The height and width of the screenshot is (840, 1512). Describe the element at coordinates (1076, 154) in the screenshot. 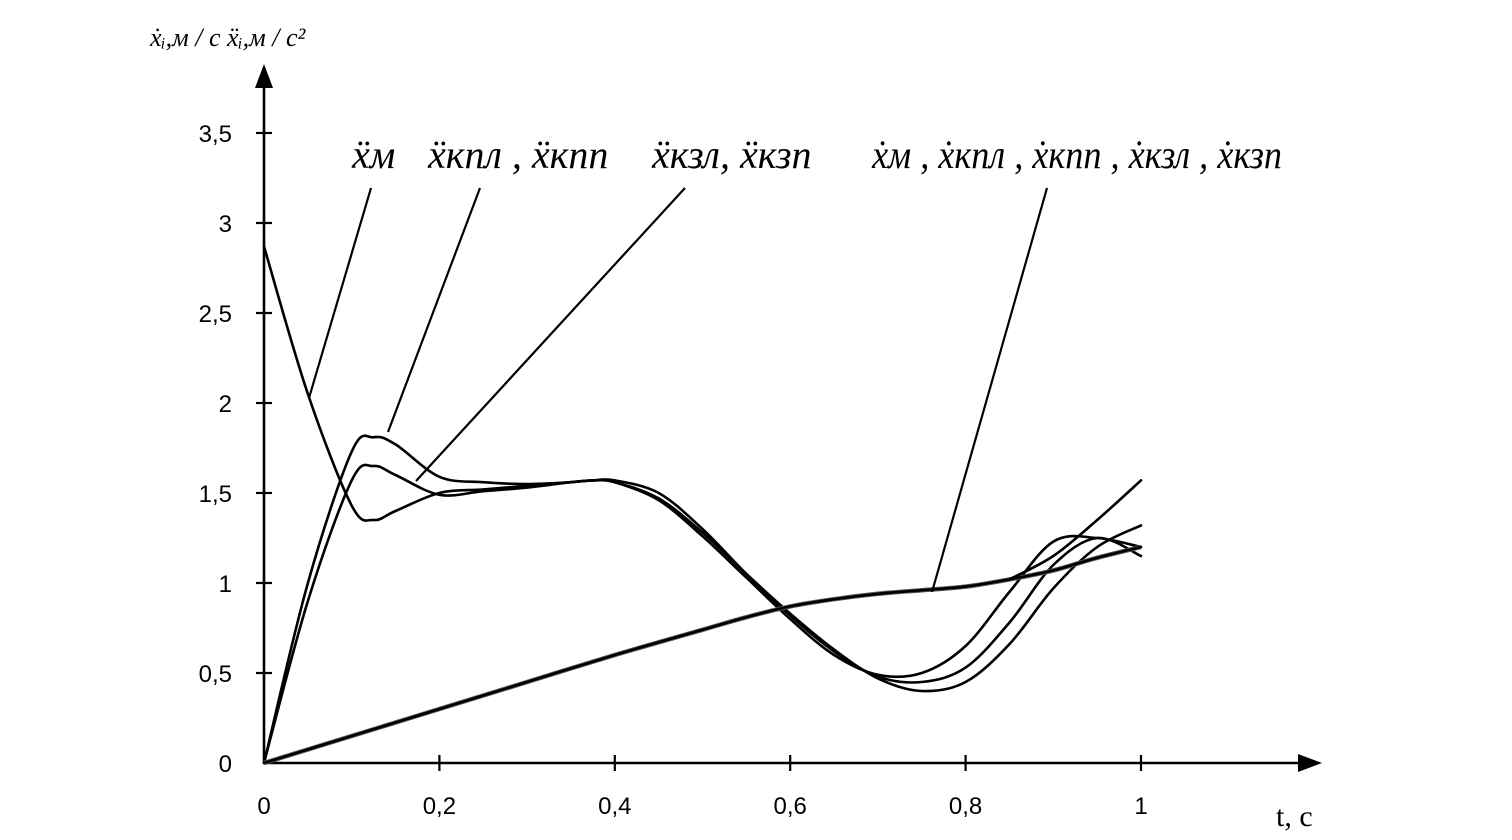

I see `legend-vel-all: ẋм , ẋкпл , ẋкпп , ẋкзл , ẋкзп` at that location.